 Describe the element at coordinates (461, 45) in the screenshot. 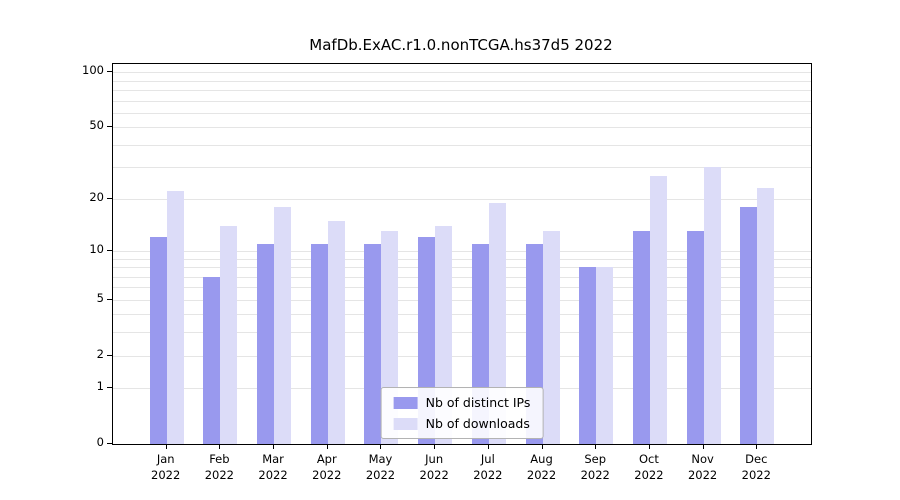

I see `chart-title: MafDb.ExAC.r1.0.nonTCGA.hs37d5 2022` at that location.